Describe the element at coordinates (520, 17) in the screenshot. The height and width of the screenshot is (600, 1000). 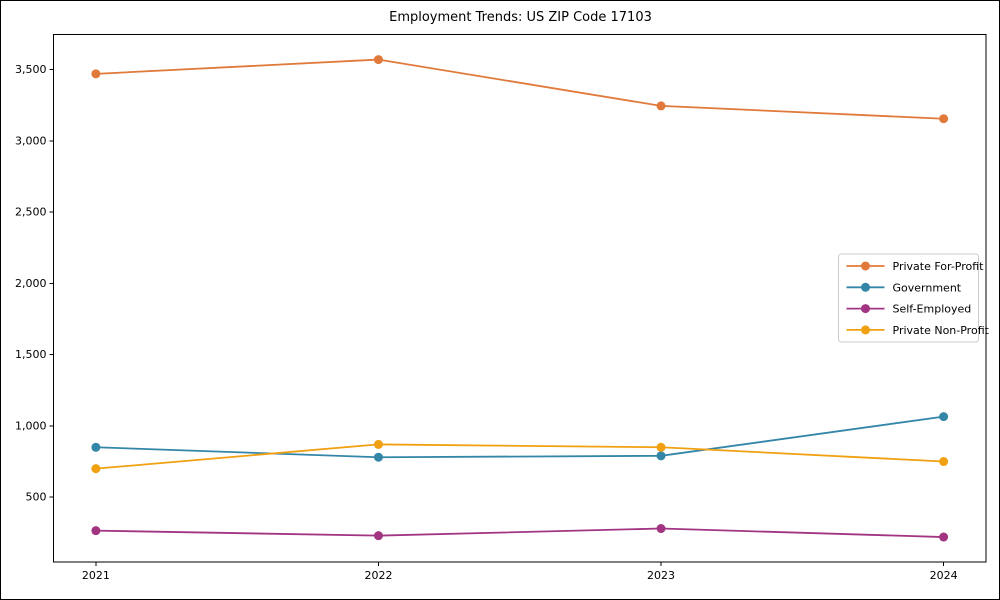
I see `chart-title: Employment Trends: US ZIP Code 17103` at that location.